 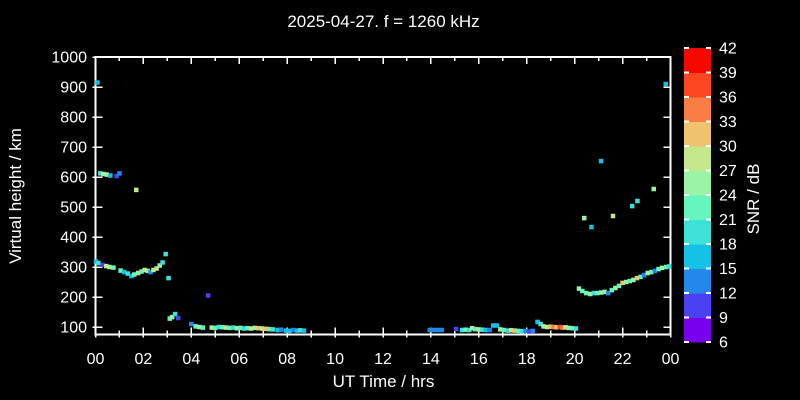 What do you see at coordinates (728, 98) in the screenshot?
I see `colorbar-tick-label: 36` at bounding box center [728, 98].